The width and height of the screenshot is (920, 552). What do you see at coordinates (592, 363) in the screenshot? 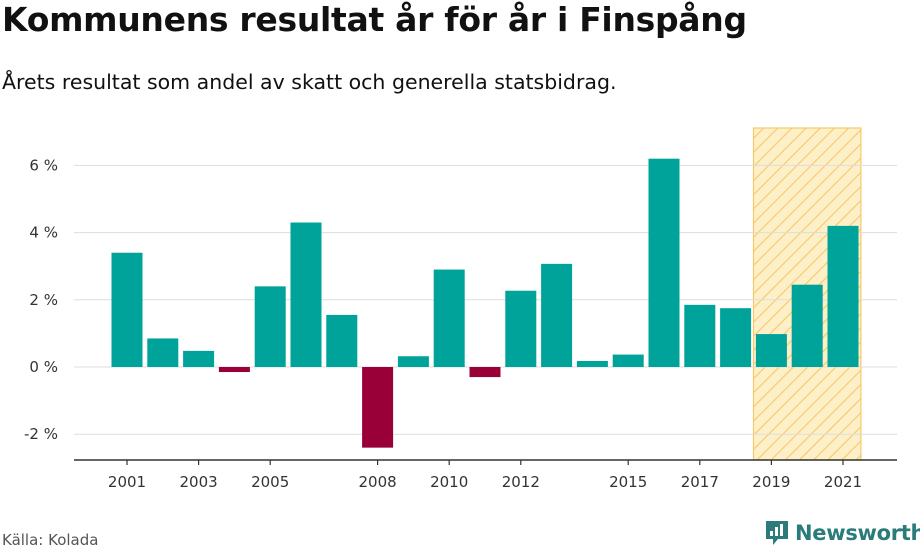
I see `bar-2014` at bounding box center [592, 363].